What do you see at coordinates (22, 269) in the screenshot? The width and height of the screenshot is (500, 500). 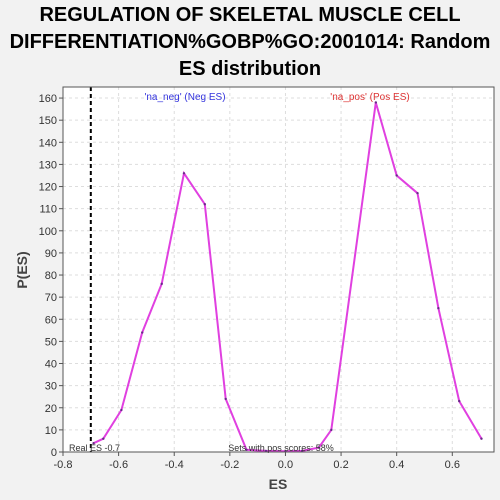 I see `y-axis-label: P(ES)` at bounding box center [22, 269].